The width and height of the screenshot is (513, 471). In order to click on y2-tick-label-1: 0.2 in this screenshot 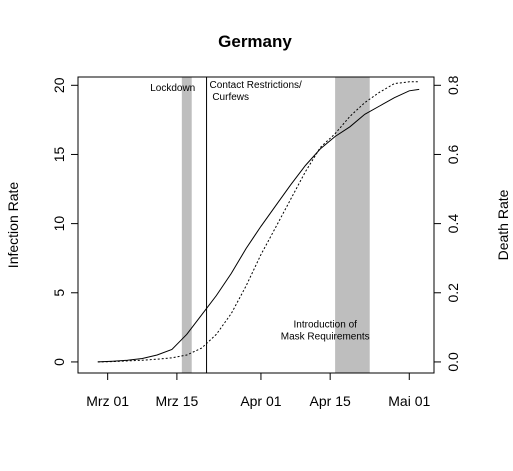, I will do `click(453, 293)`.